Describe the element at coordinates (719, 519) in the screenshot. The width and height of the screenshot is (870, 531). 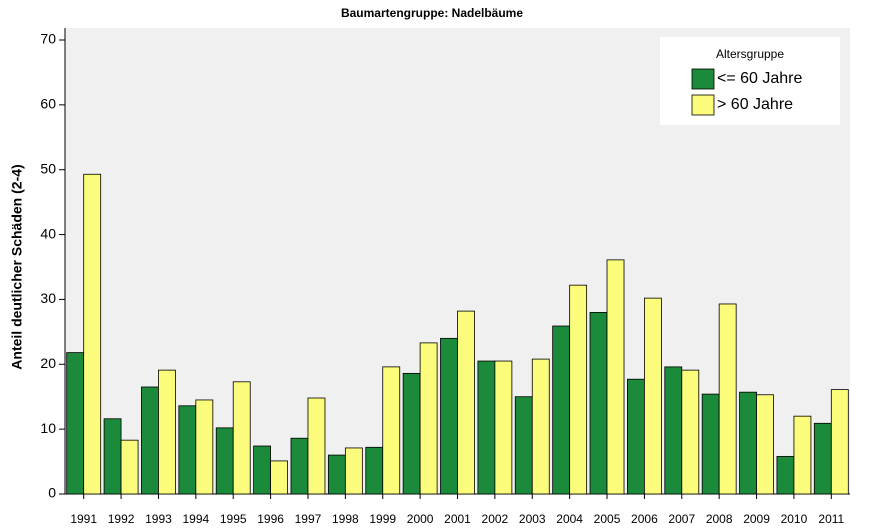
I see `x-tick-label: 2008` at that location.